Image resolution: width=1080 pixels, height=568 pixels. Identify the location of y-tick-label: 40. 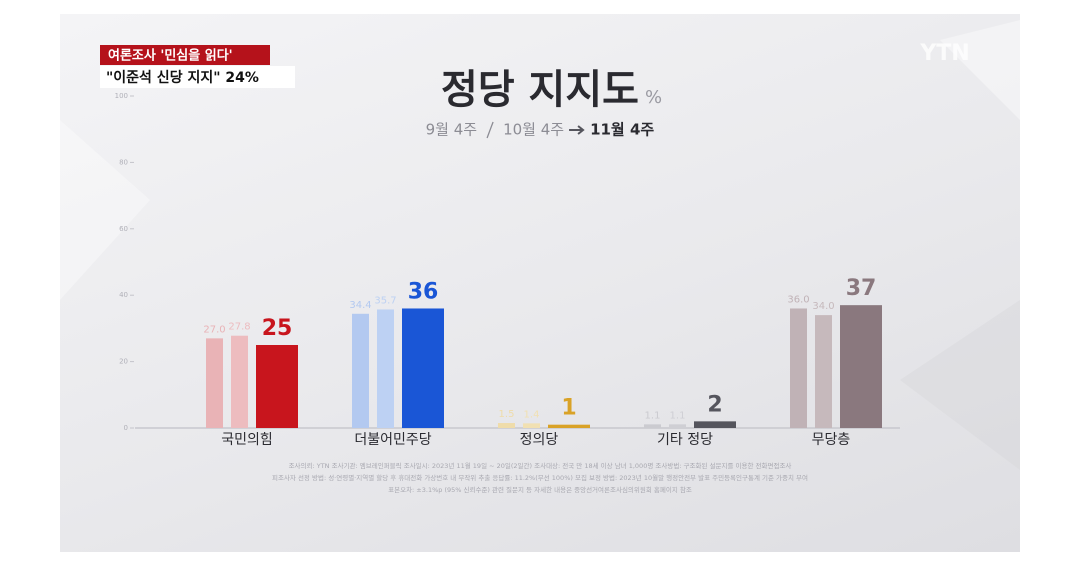
(123, 295).